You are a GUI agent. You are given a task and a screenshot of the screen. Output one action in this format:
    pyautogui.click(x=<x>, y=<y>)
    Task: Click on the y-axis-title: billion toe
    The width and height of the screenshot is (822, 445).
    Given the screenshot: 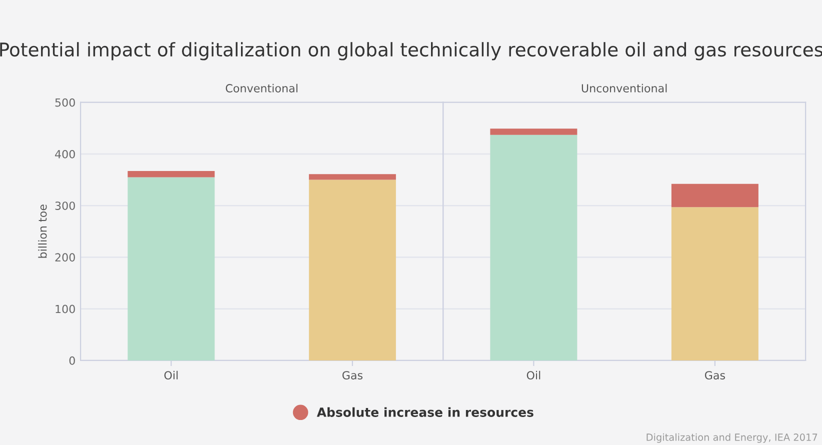 What is the action you would take?
    pyautogui.click(x=42, y=231)
    